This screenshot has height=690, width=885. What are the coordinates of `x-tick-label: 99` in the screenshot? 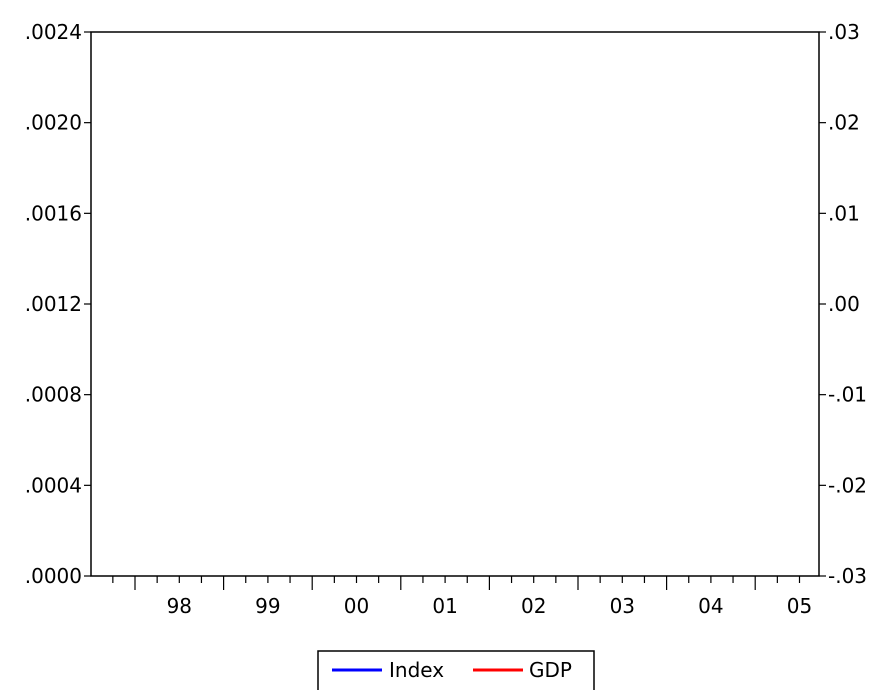 It's located at (267, 606).